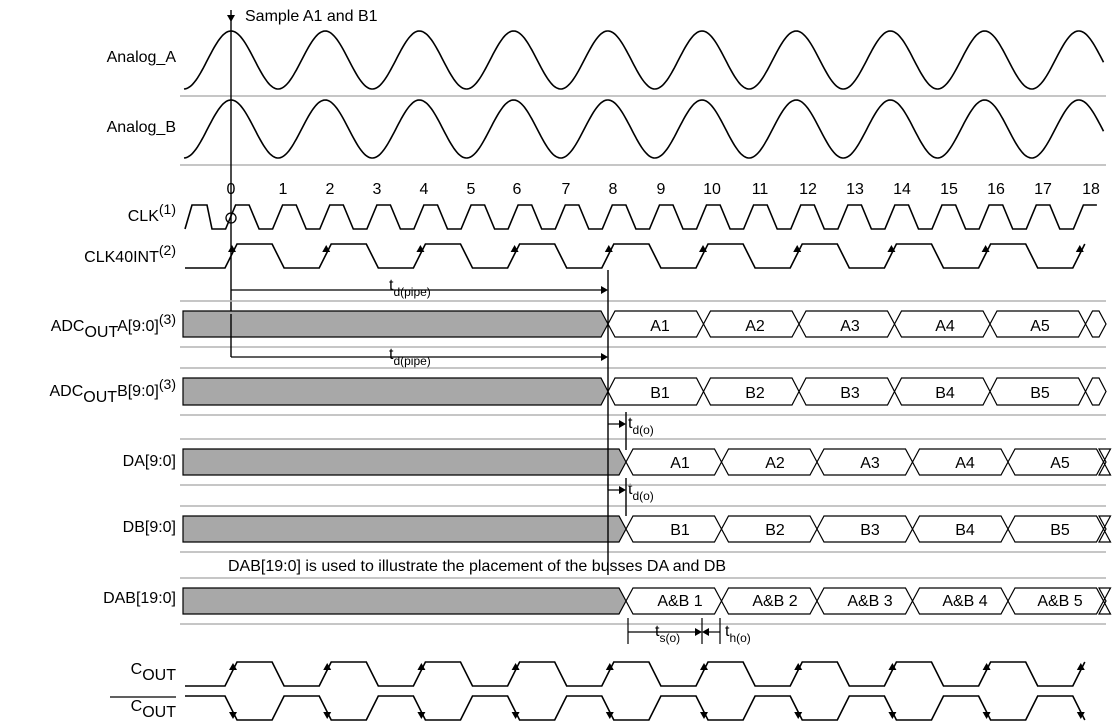 This screenshot has width=1112, height=724. I want to click on clock-tick-10: 10, so click(712, 189).